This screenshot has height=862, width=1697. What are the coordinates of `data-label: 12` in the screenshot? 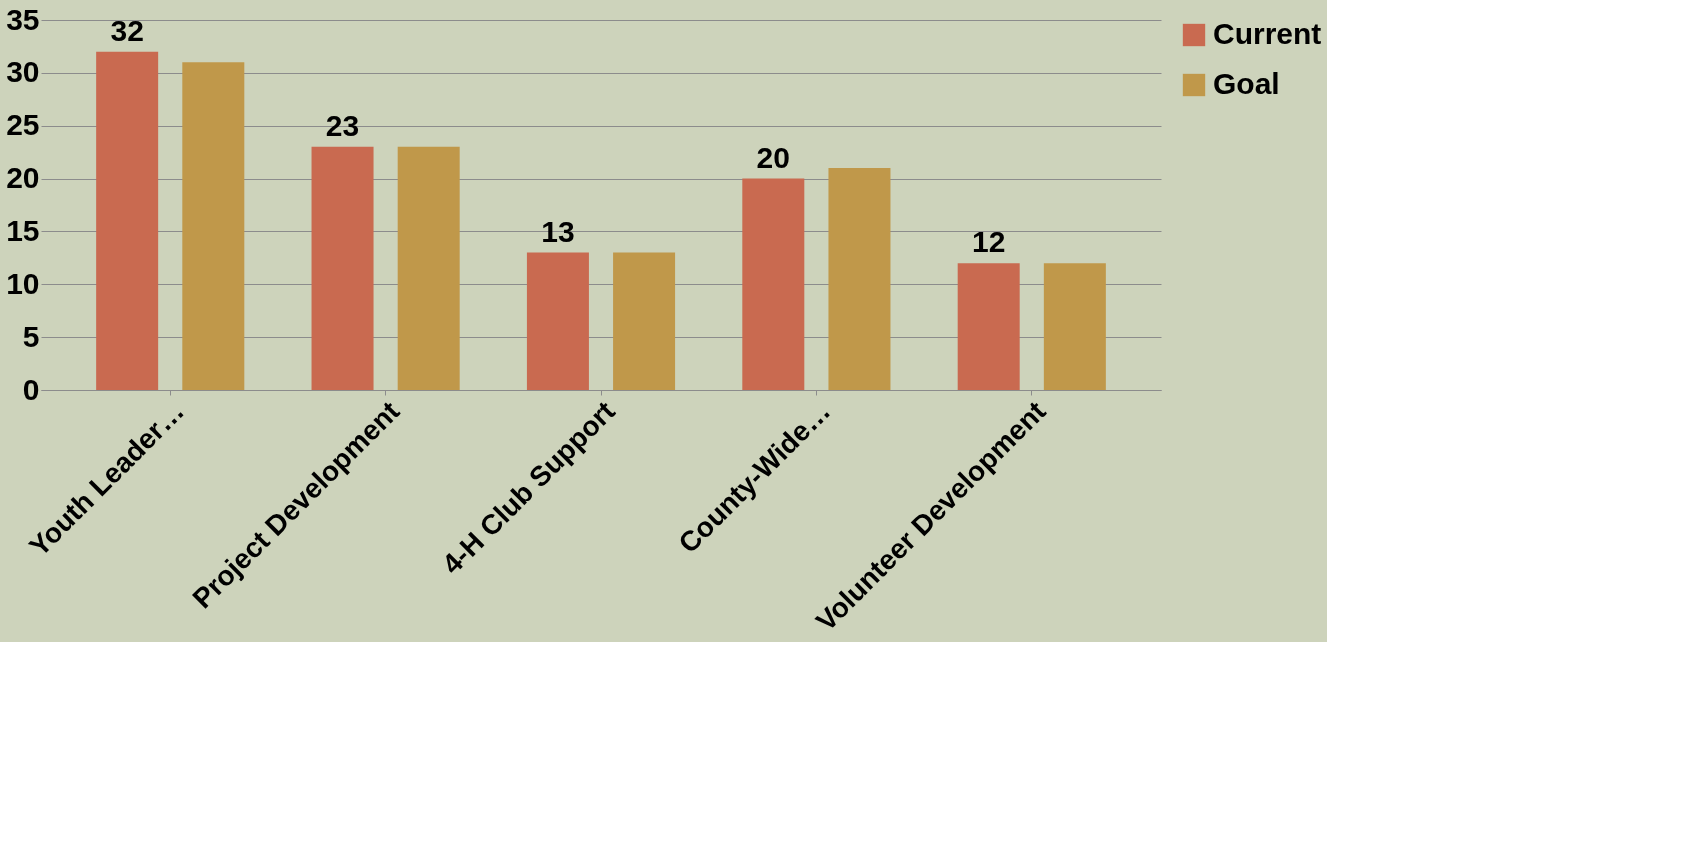 It's located at (989, 242).